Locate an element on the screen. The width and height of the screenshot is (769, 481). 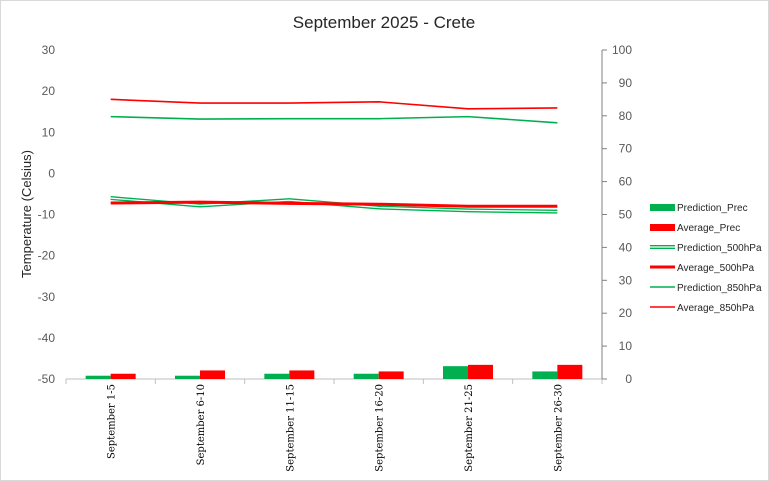
bars is located at coordinates (334, 371).